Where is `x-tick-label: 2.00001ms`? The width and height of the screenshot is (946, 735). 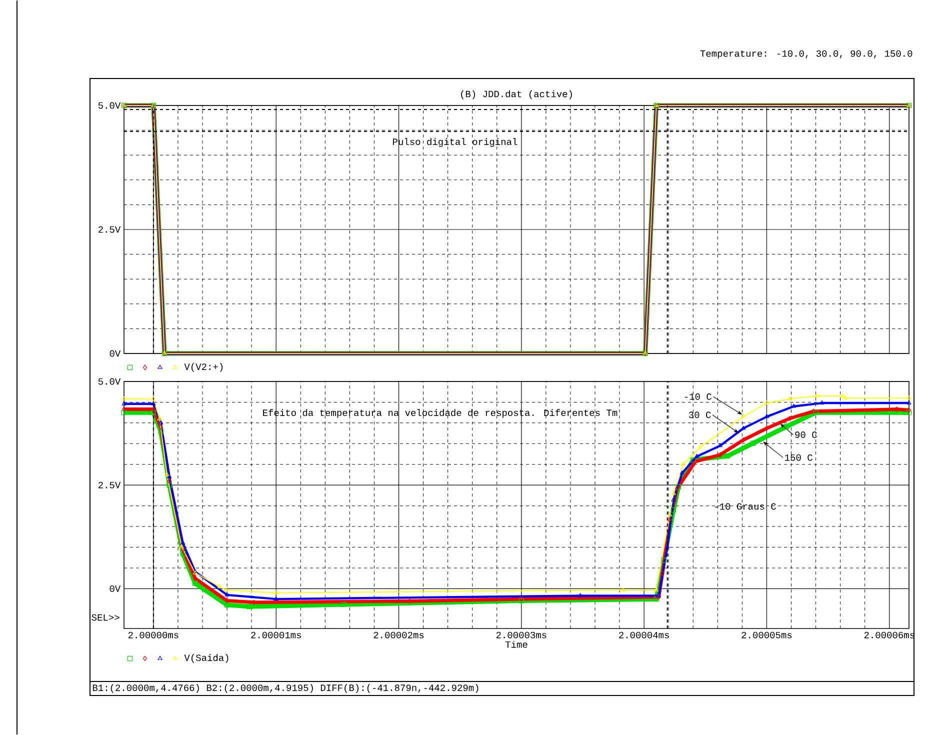 x-tick-label: 2.00001ms is located at coordinates (276, 635).